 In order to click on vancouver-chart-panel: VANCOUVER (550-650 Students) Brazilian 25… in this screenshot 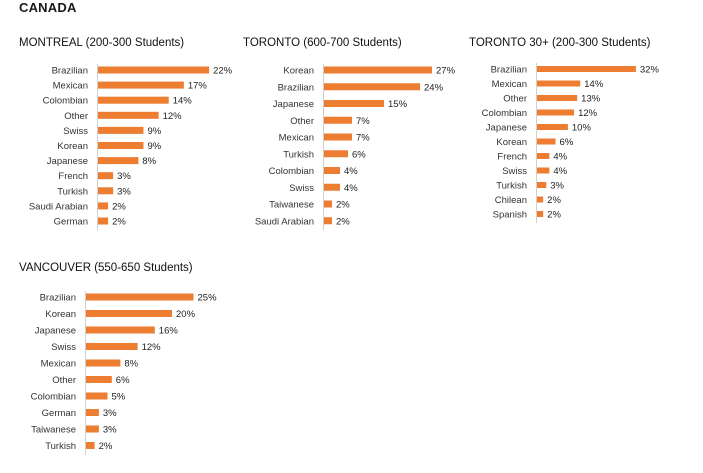, I will do `click(131, 364)`.